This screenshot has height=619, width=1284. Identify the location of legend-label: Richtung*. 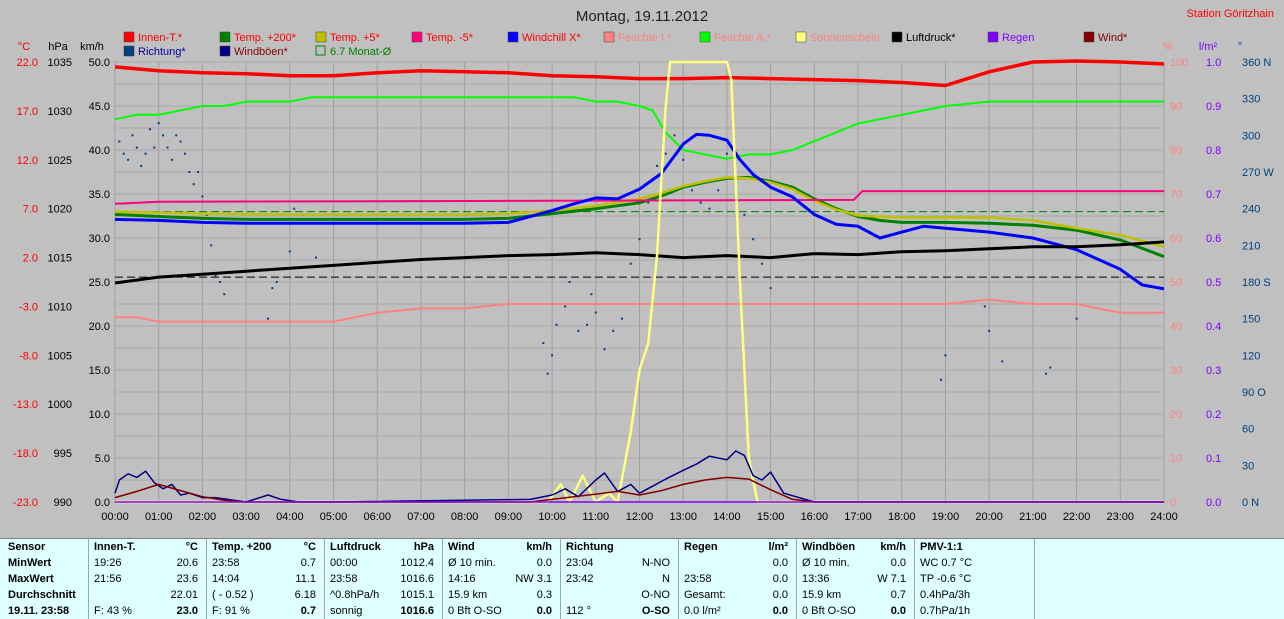
(162, 52).